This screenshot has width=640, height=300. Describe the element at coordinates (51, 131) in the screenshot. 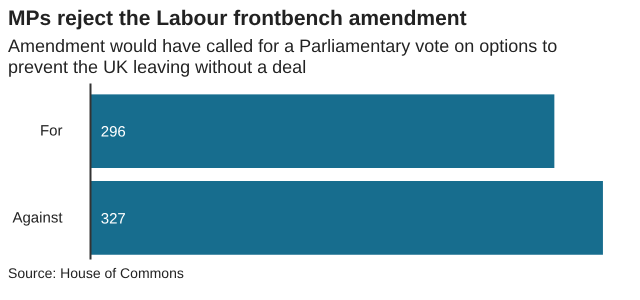

I see `y-tick-label: For` at that location.